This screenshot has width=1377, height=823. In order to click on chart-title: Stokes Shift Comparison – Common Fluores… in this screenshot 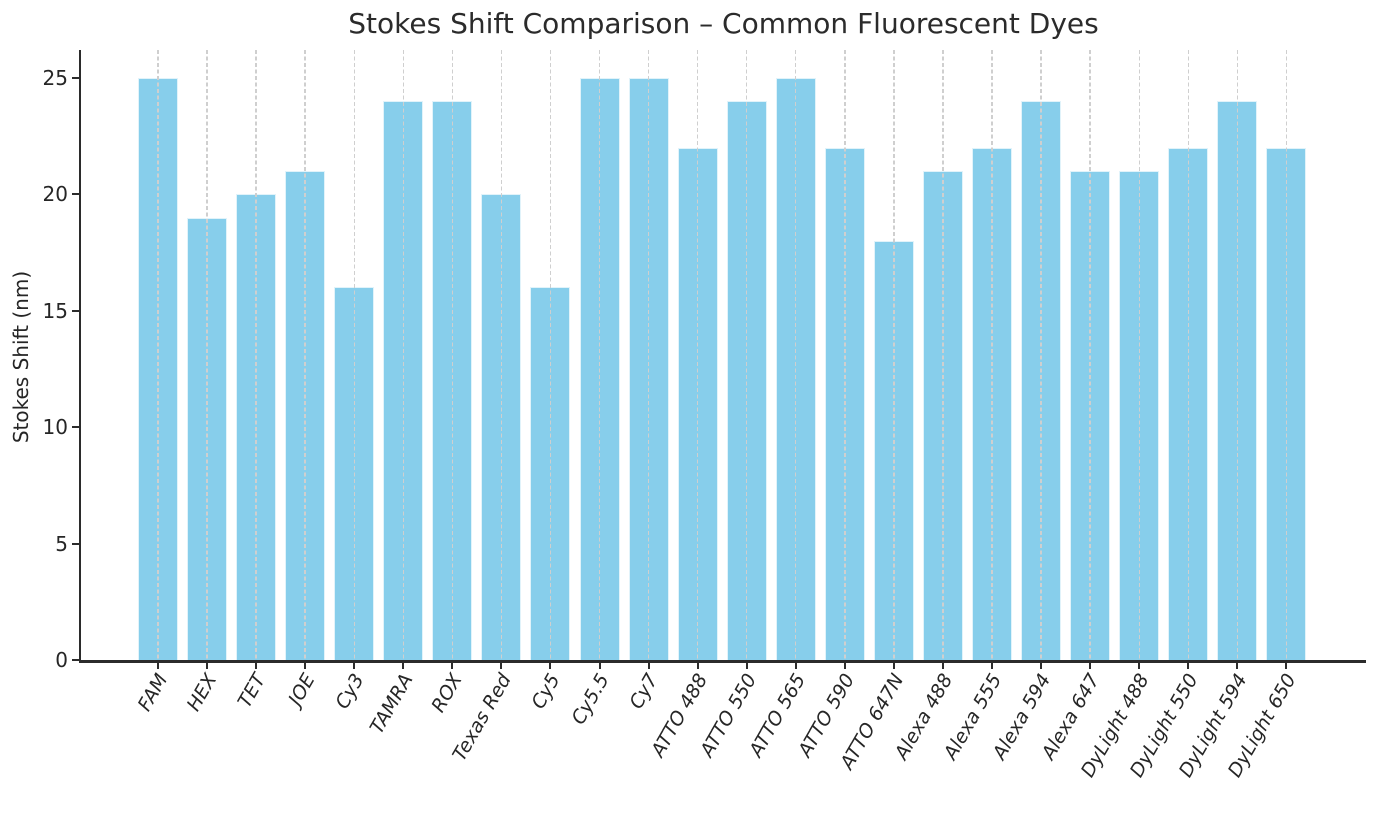, I will do `click(723, 23)`.